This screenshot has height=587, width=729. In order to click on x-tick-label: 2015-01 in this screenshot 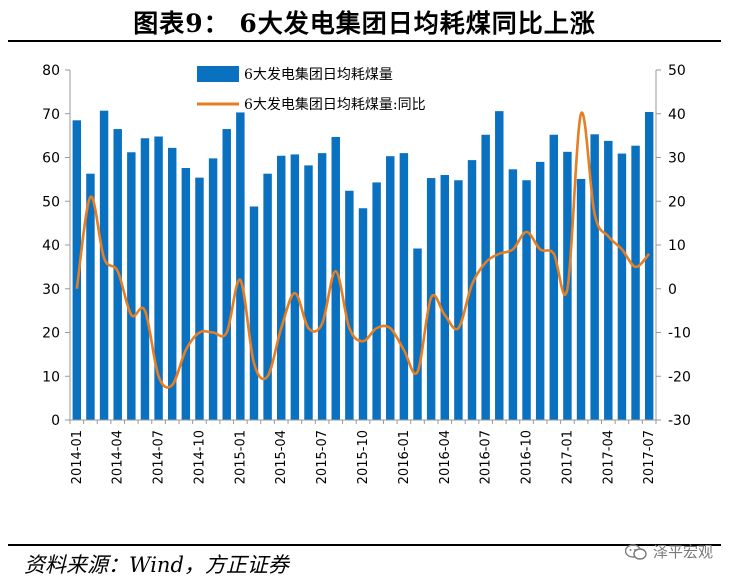, I will do `click(240, 457)`.